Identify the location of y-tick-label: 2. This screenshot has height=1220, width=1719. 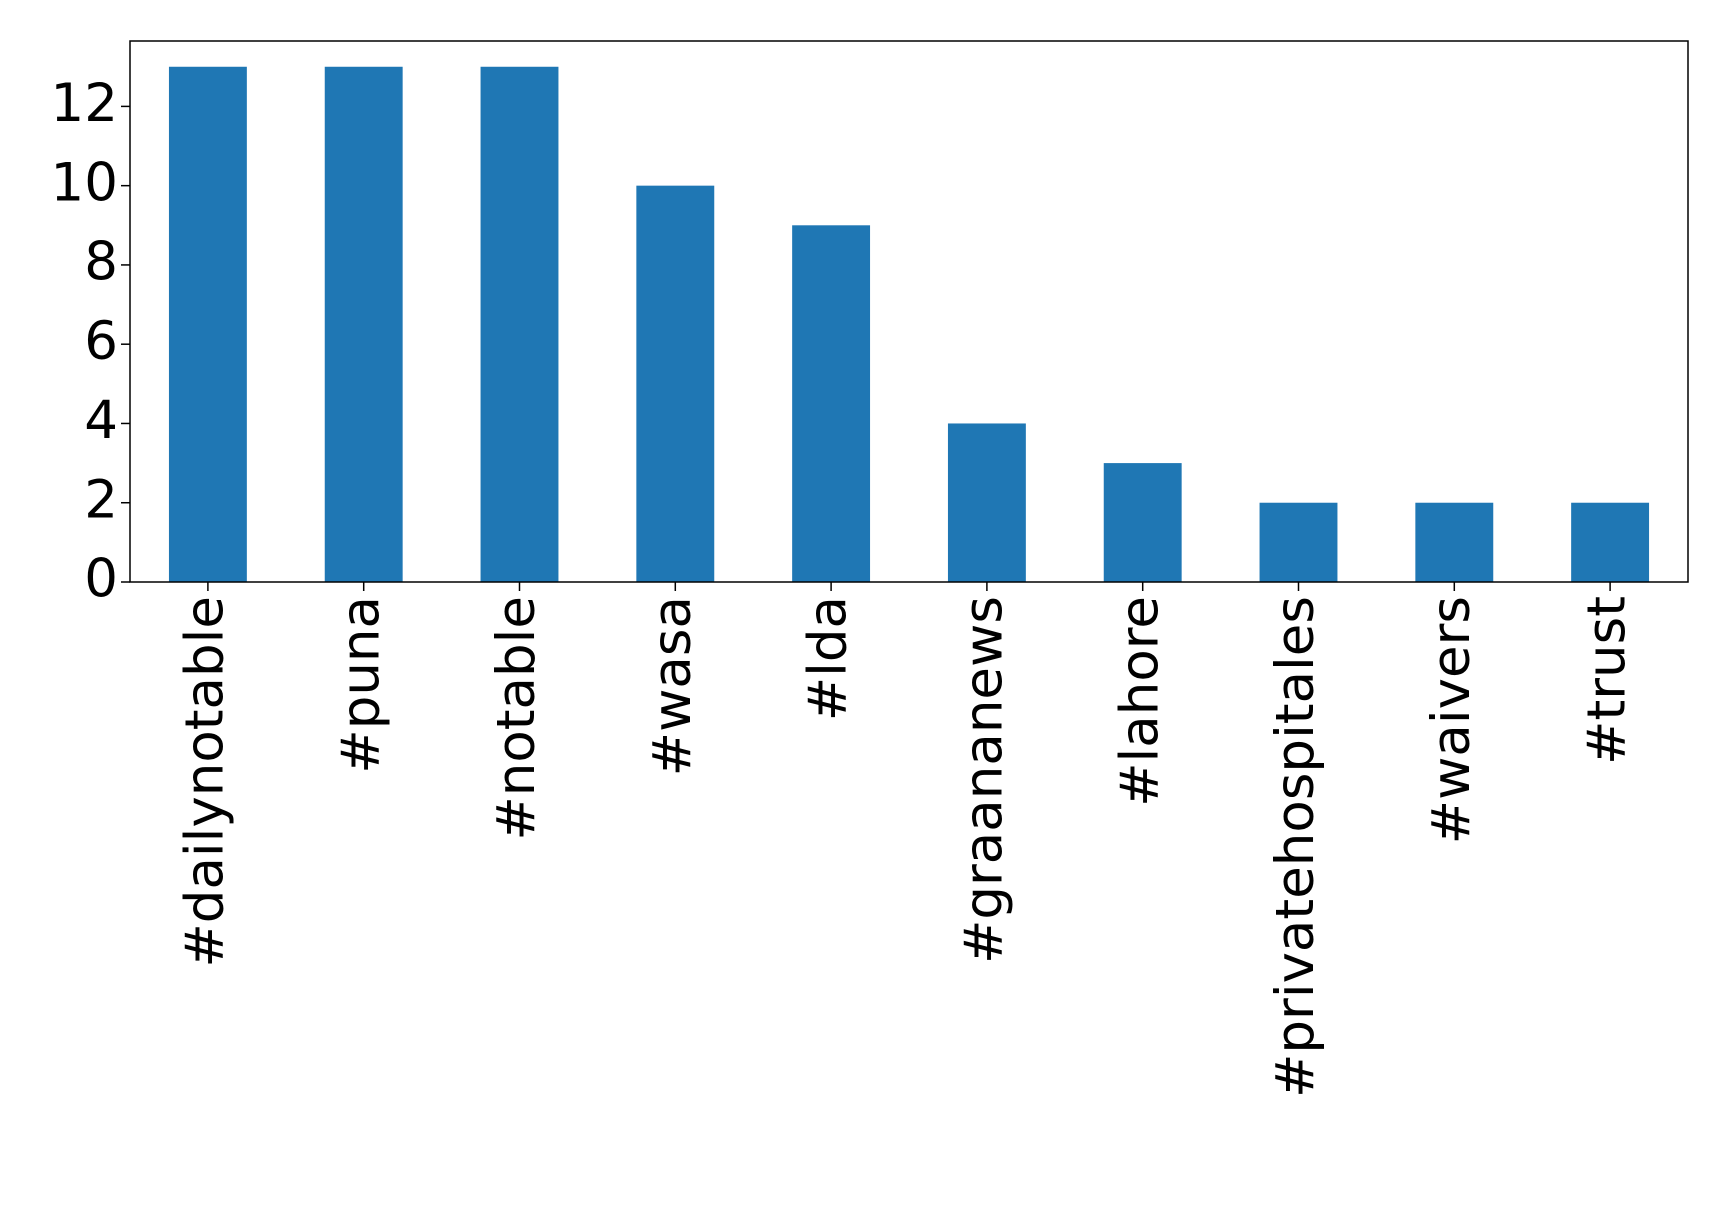
(101, 499).